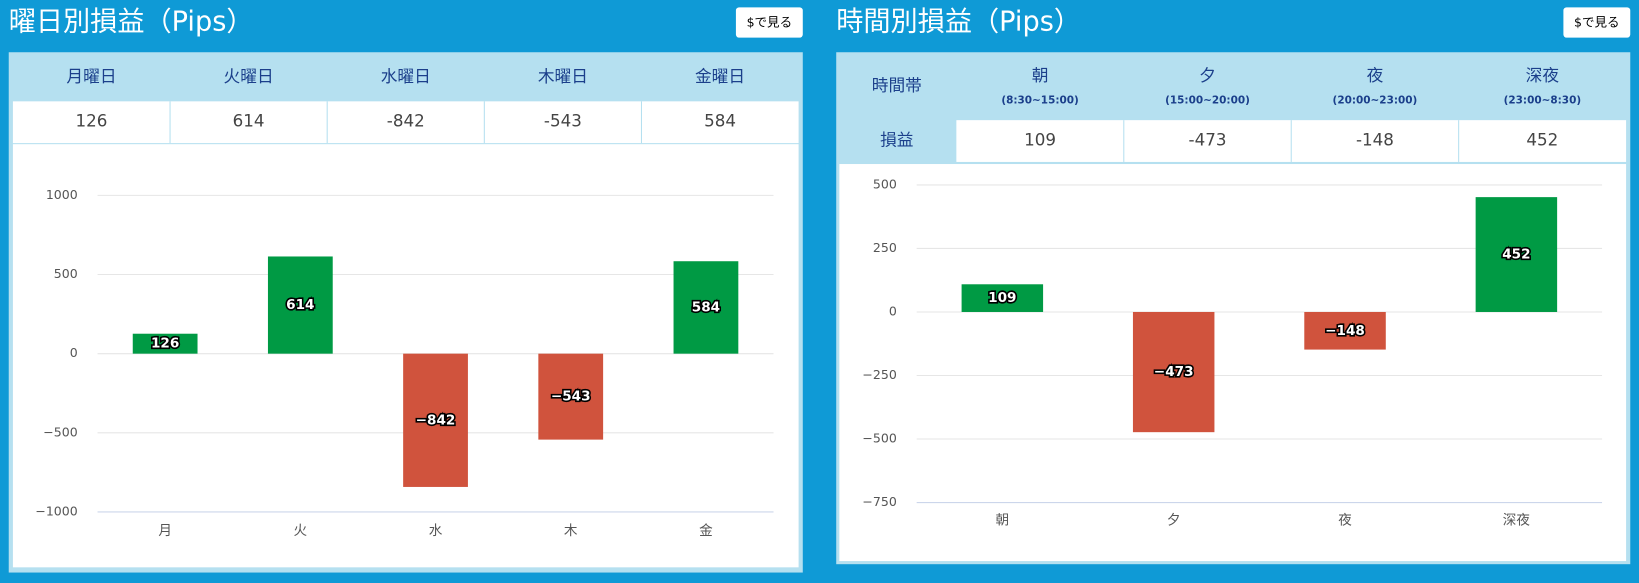 The height and width of the screenshot is (583, 1639). Describe the element at coordinates (1345, 520) in the screenshot. I see `x-tick-label: 夜` at that location.